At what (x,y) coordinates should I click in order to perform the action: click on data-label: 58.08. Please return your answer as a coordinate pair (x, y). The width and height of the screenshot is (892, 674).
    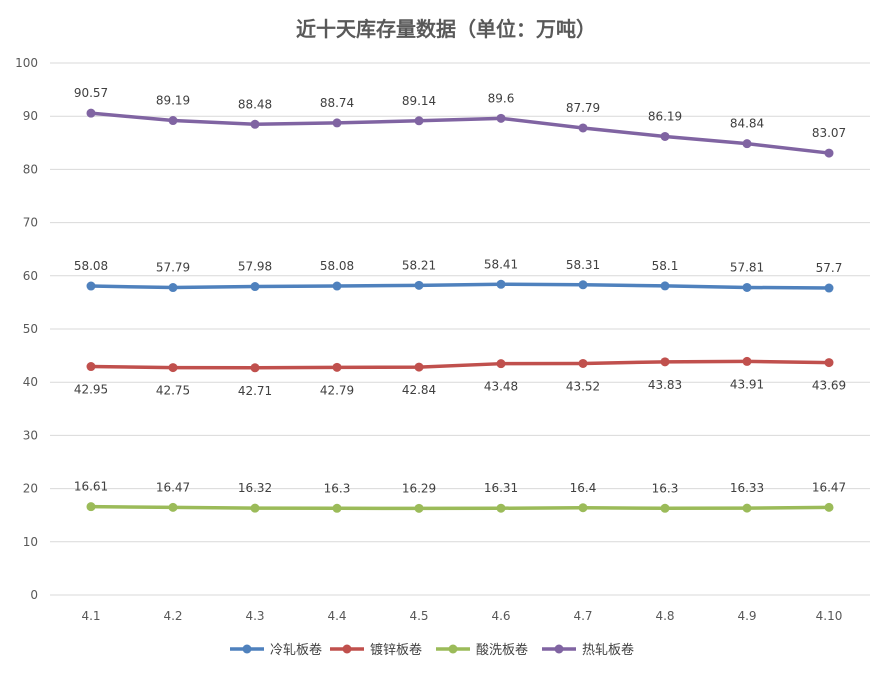
    Looking at the image, I should click on (91, 266).